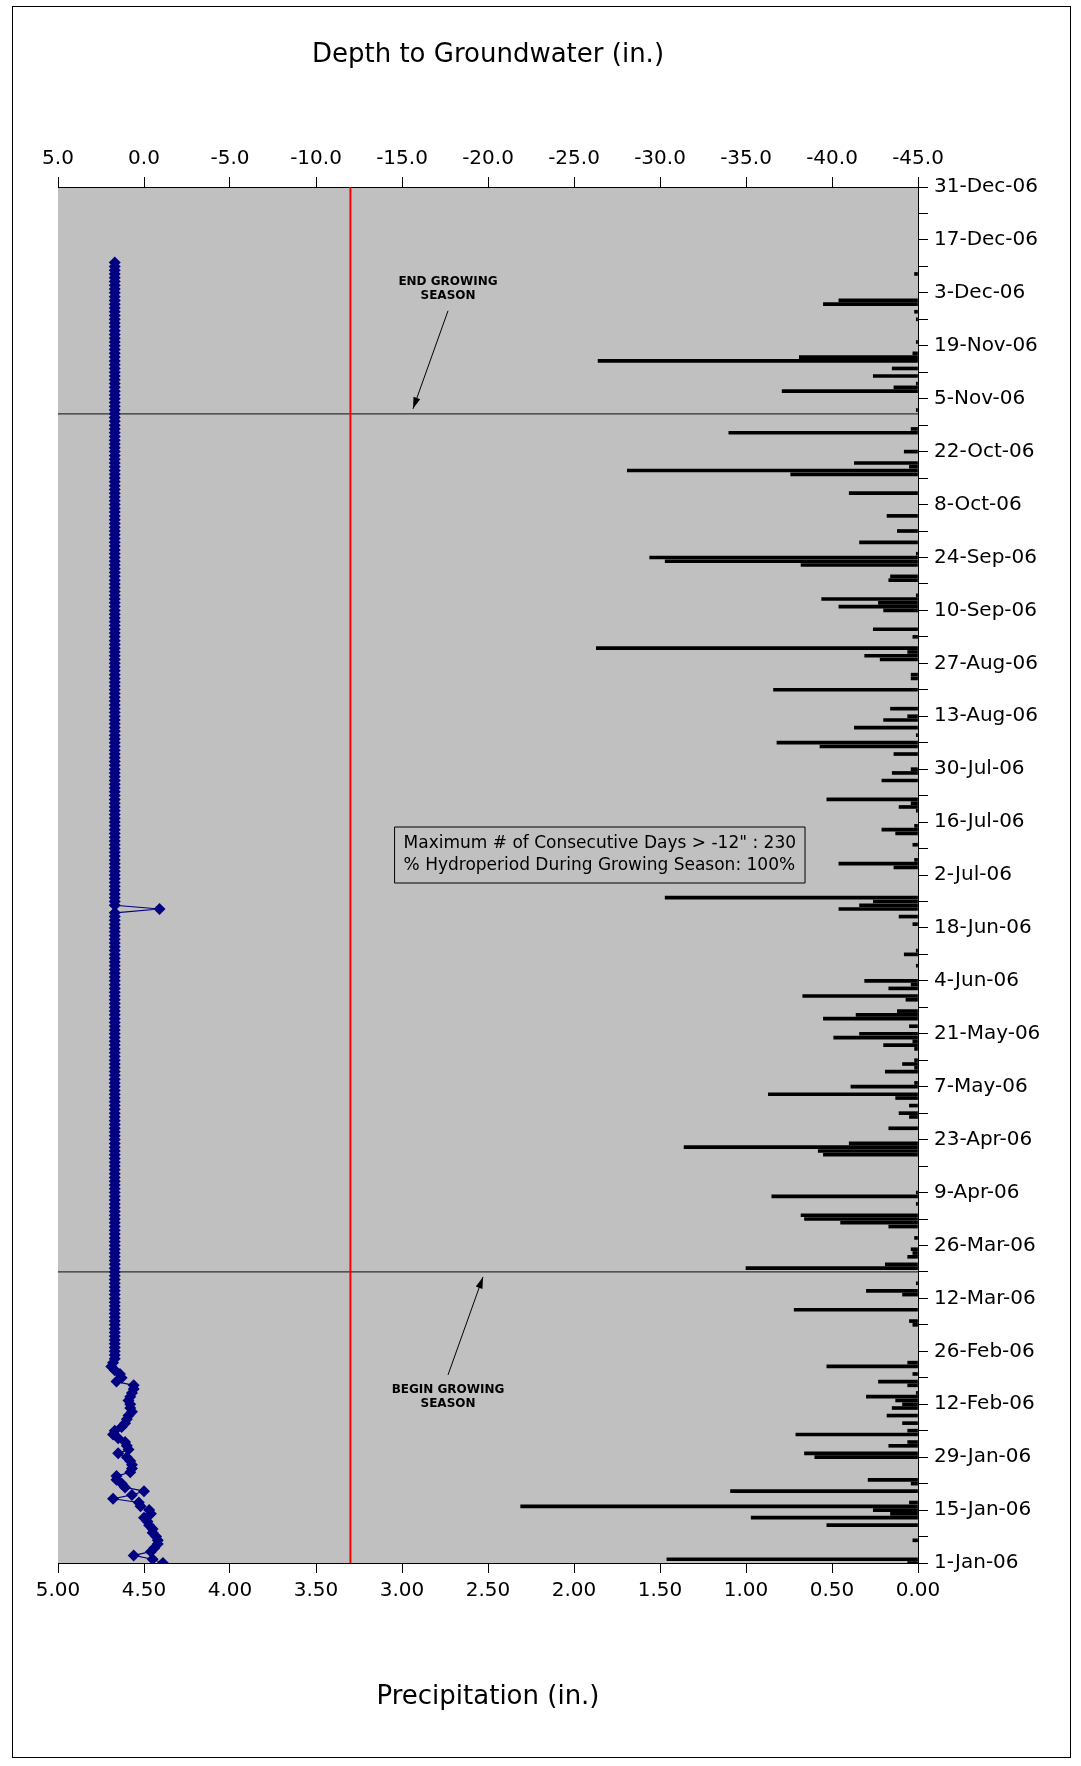 The height and width of the screenshot is (1766, 1081). I want to click on y-tick-label: 15-Jan-06, so click(983, 1508).